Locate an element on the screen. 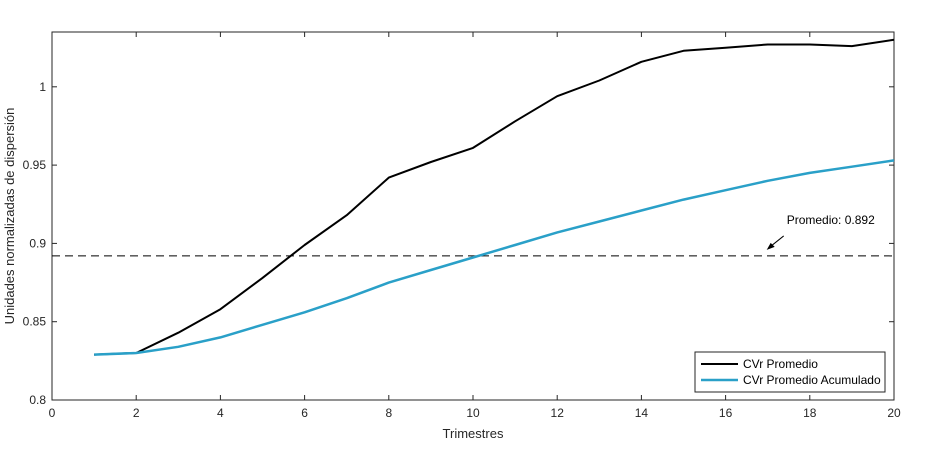 Image resolution: width=950 pixels, height=450 pixels. y-axis-label: Unidades normalizadas de dispersión is located at coordinates (9, 216).